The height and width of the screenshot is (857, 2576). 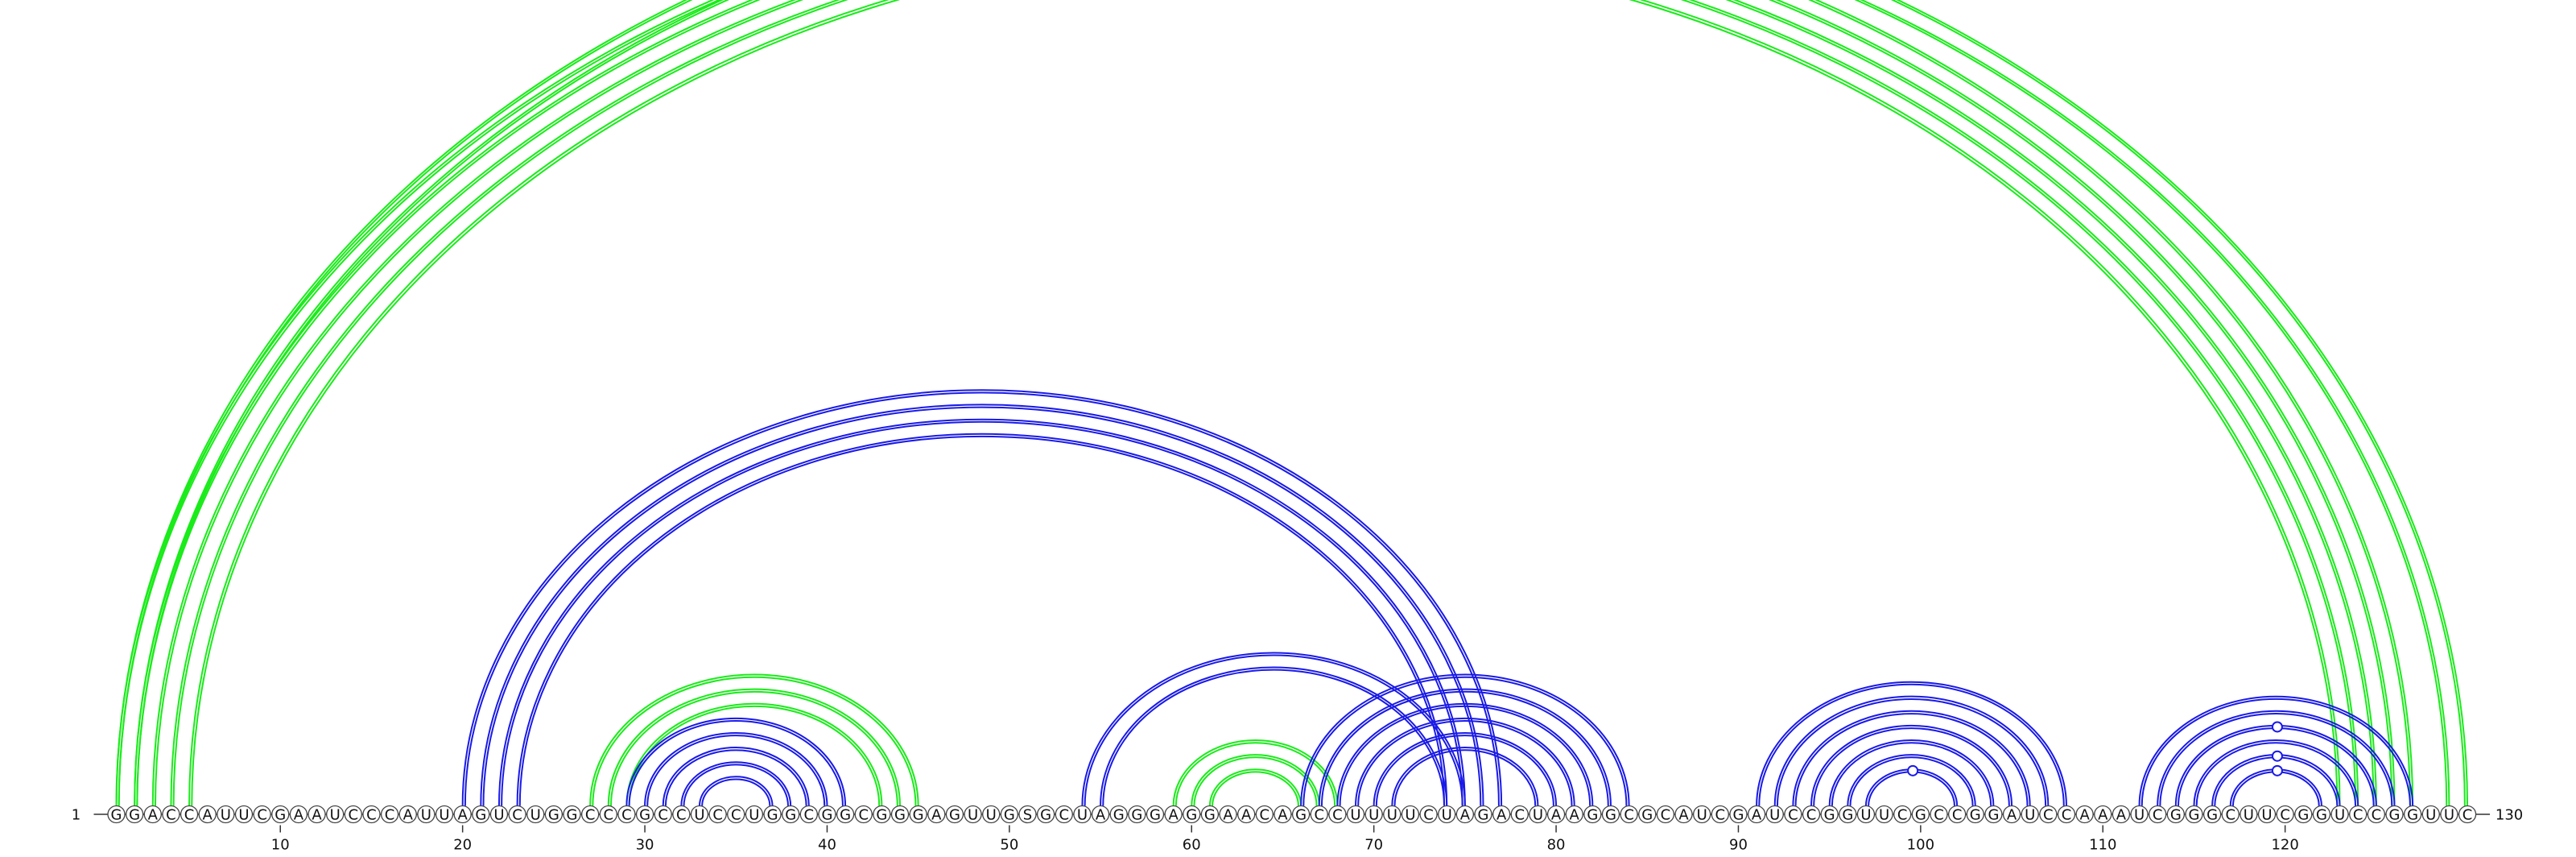 What do you see at coordinates (2102, 845) in the screenshot?
I see `tick-label: 110` at bounding box center [2102, 845].